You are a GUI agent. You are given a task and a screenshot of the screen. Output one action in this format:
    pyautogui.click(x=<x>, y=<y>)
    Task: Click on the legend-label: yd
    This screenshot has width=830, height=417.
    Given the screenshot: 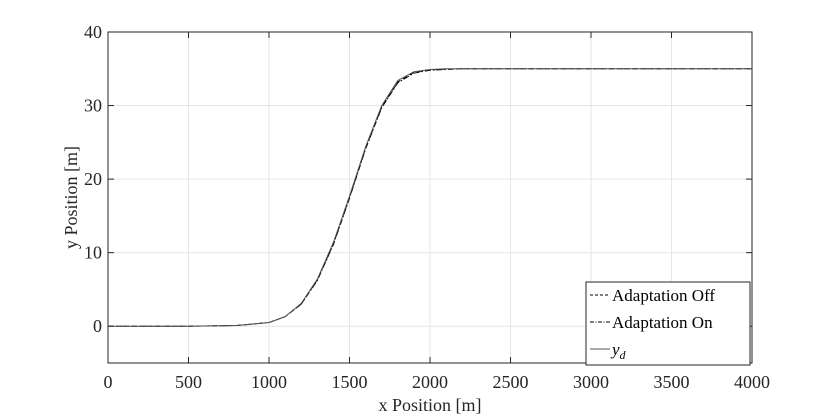 What is the action you would take?
    pyautogui.click(x=618, y=351)
    